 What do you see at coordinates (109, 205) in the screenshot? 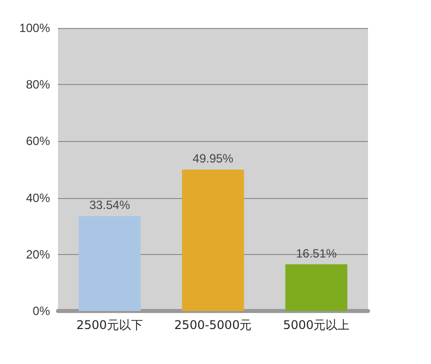
I see `data-label: 33.54%` at bounding box center [109, 205].